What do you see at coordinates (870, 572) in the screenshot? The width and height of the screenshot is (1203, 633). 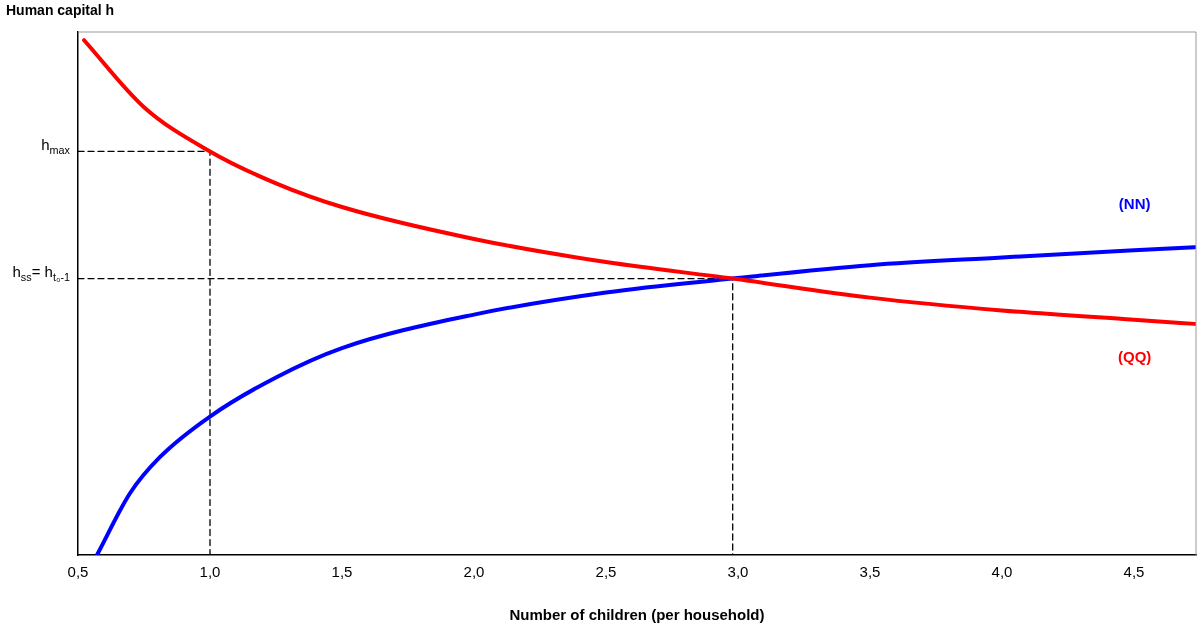 I see `x-tick-label: 3,5` at bounding box center [870, 572].